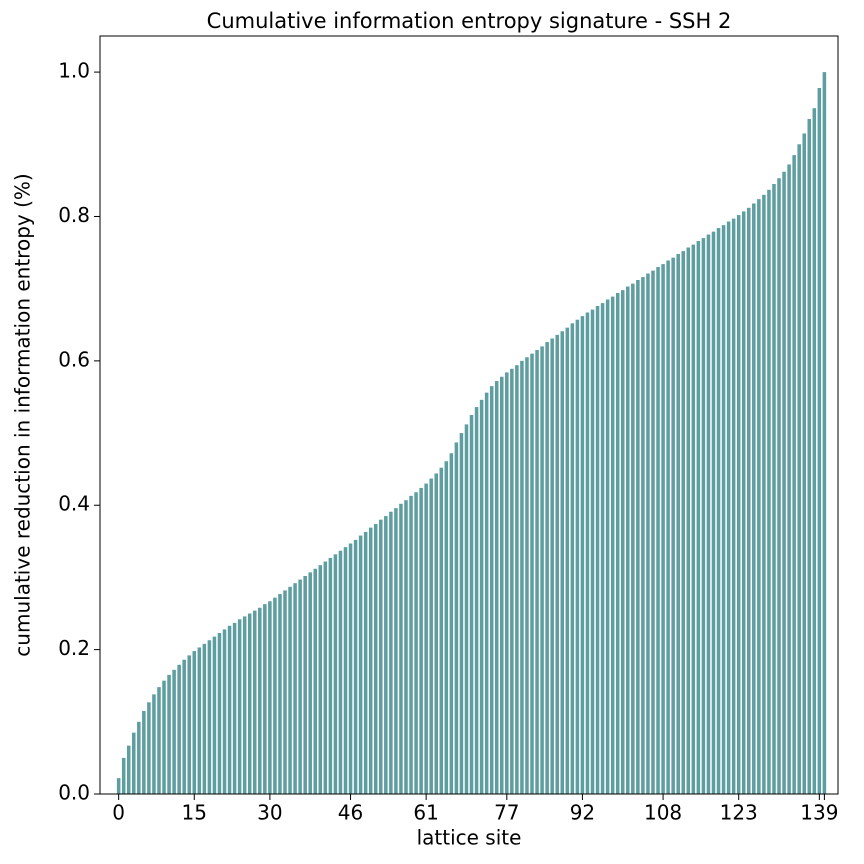 This screenshot has height=864, width=864. What do you see at coordinates (819, 813) in the screenshot?
I see `x-tick-label: 139` at bounding box center [819, 813].